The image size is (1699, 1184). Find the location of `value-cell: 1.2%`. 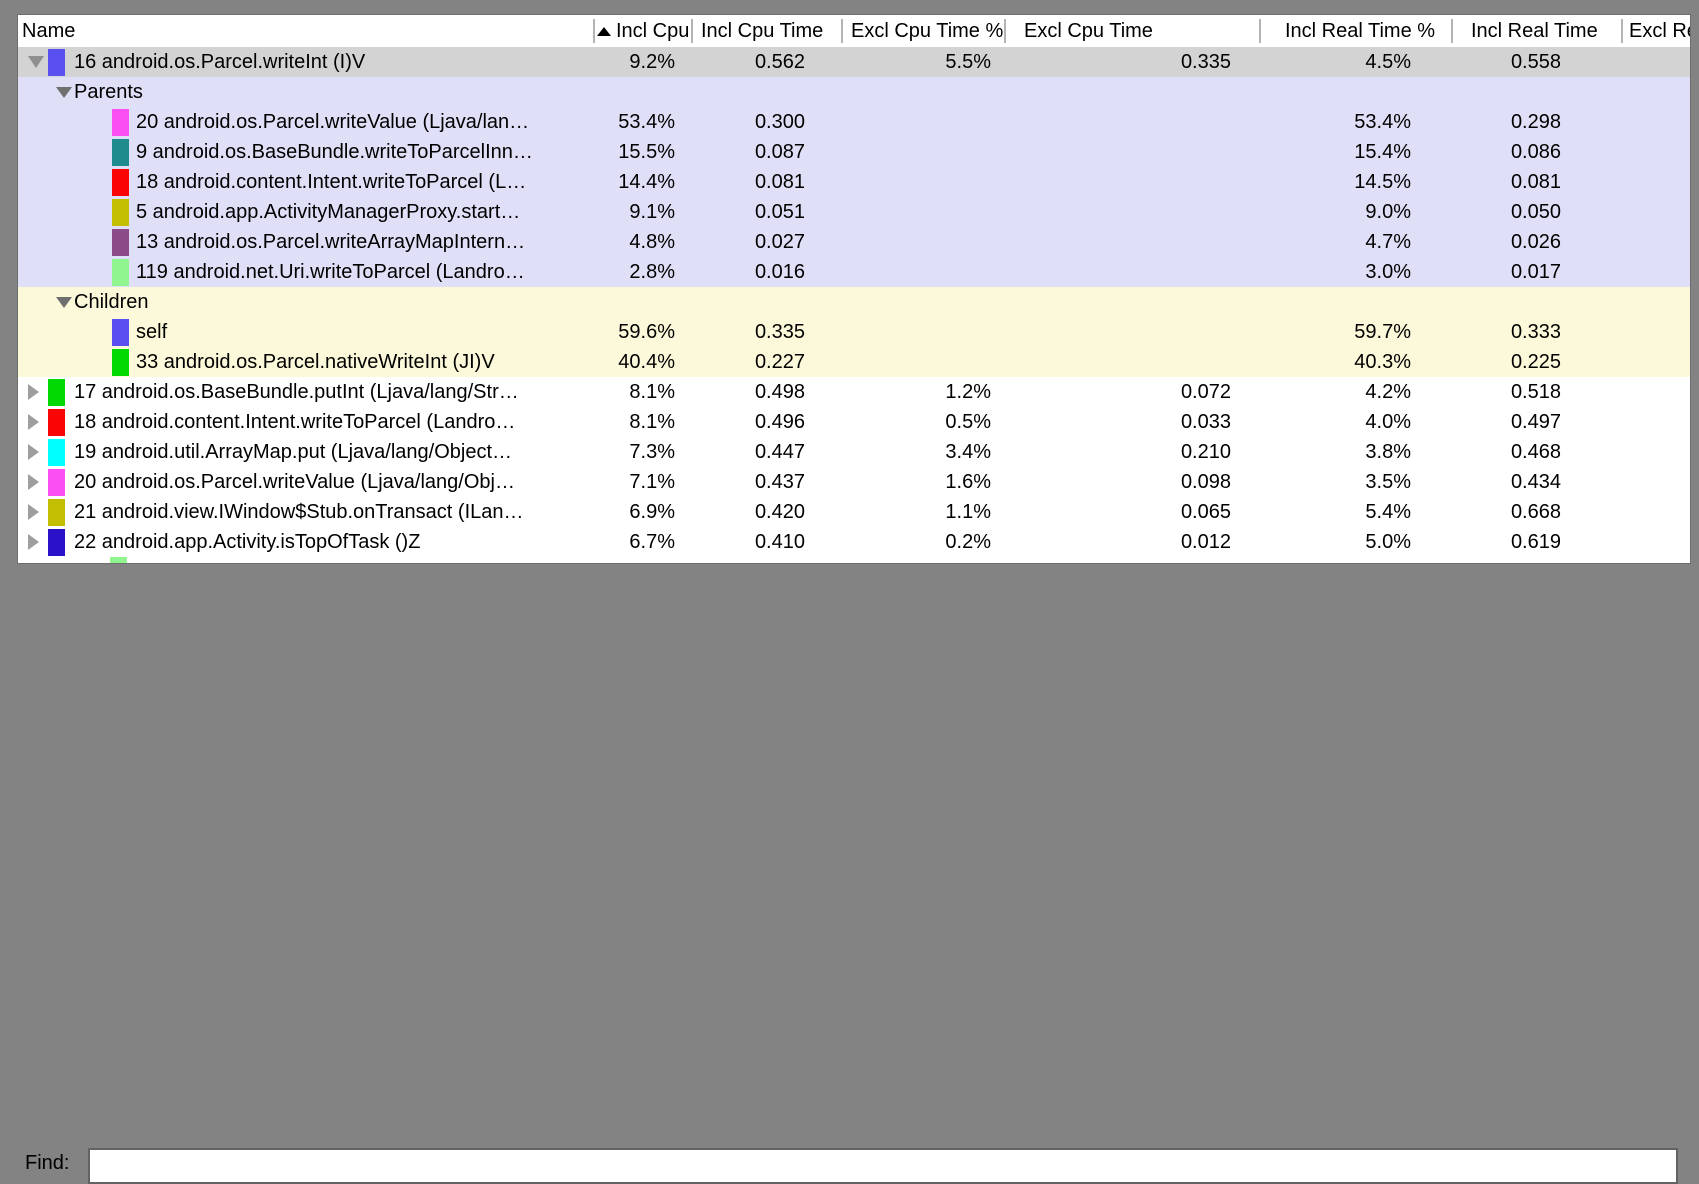

value-cell: 1.2% is located at coordinates (968, 391).